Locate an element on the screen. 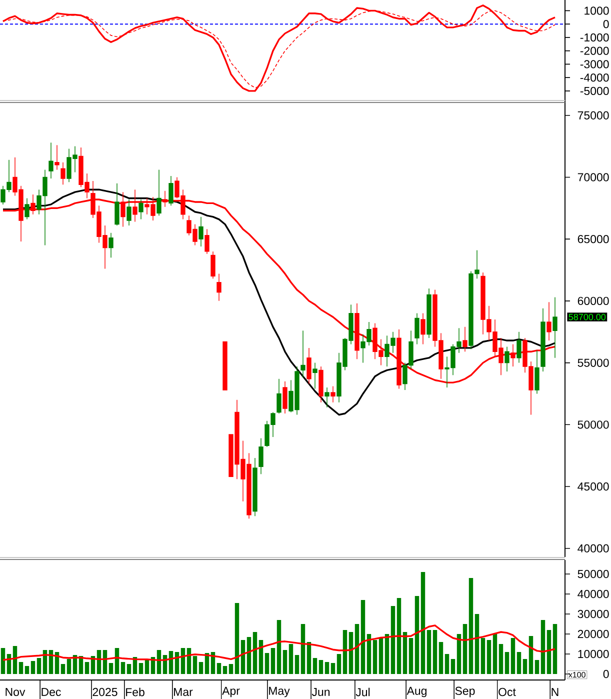 This screenshot has height=699, width=611. text: x100 is located at coordinates (577, 675).